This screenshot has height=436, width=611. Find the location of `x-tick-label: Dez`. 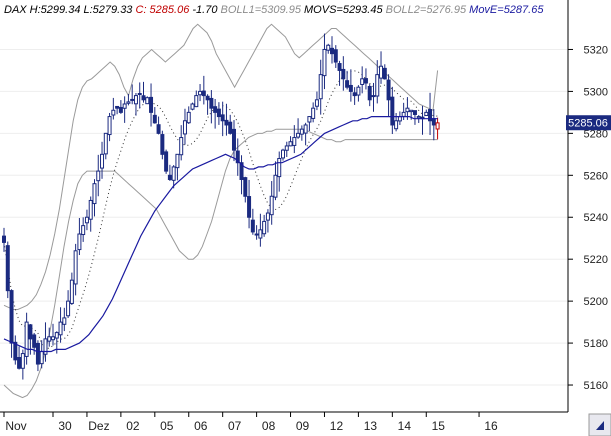

x-tick-label: Dez is located at coordinates (98, 426).